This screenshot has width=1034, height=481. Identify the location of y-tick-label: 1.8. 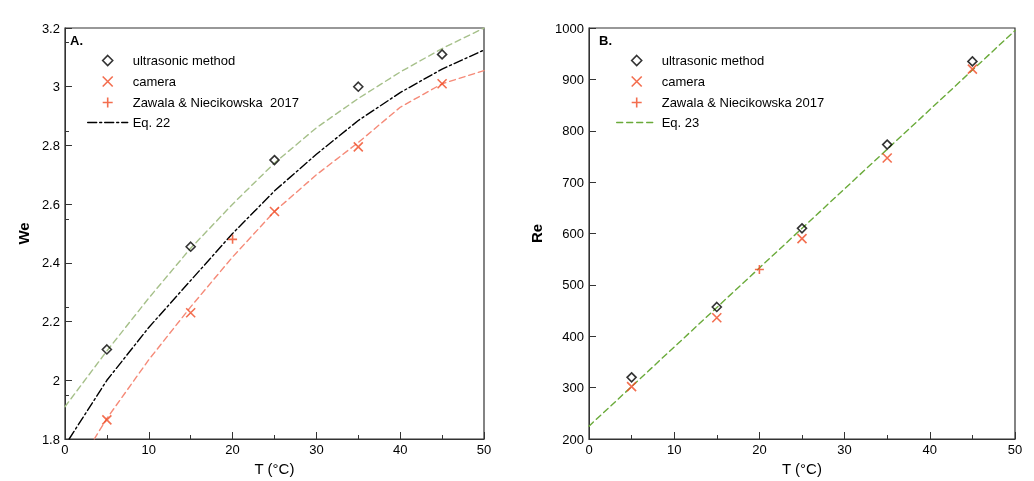
(50, 439).